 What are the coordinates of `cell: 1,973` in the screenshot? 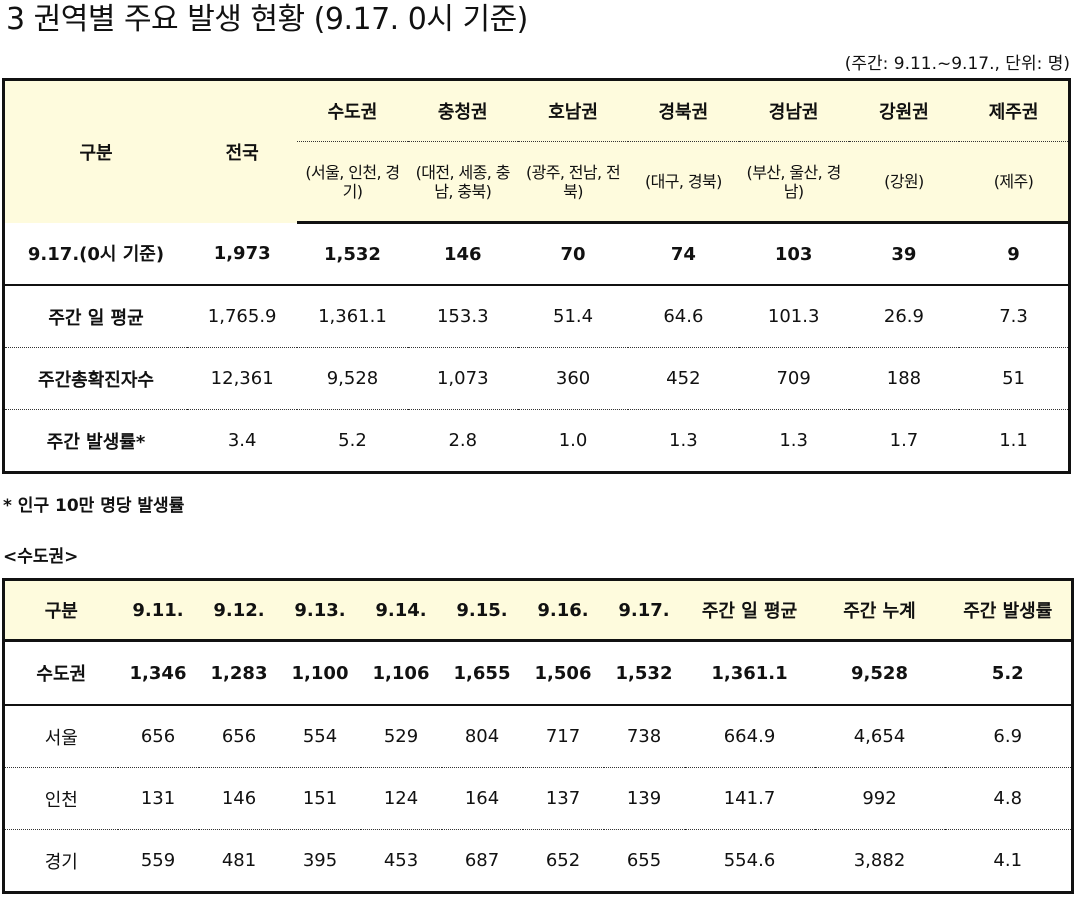 It's located at (242, 254).